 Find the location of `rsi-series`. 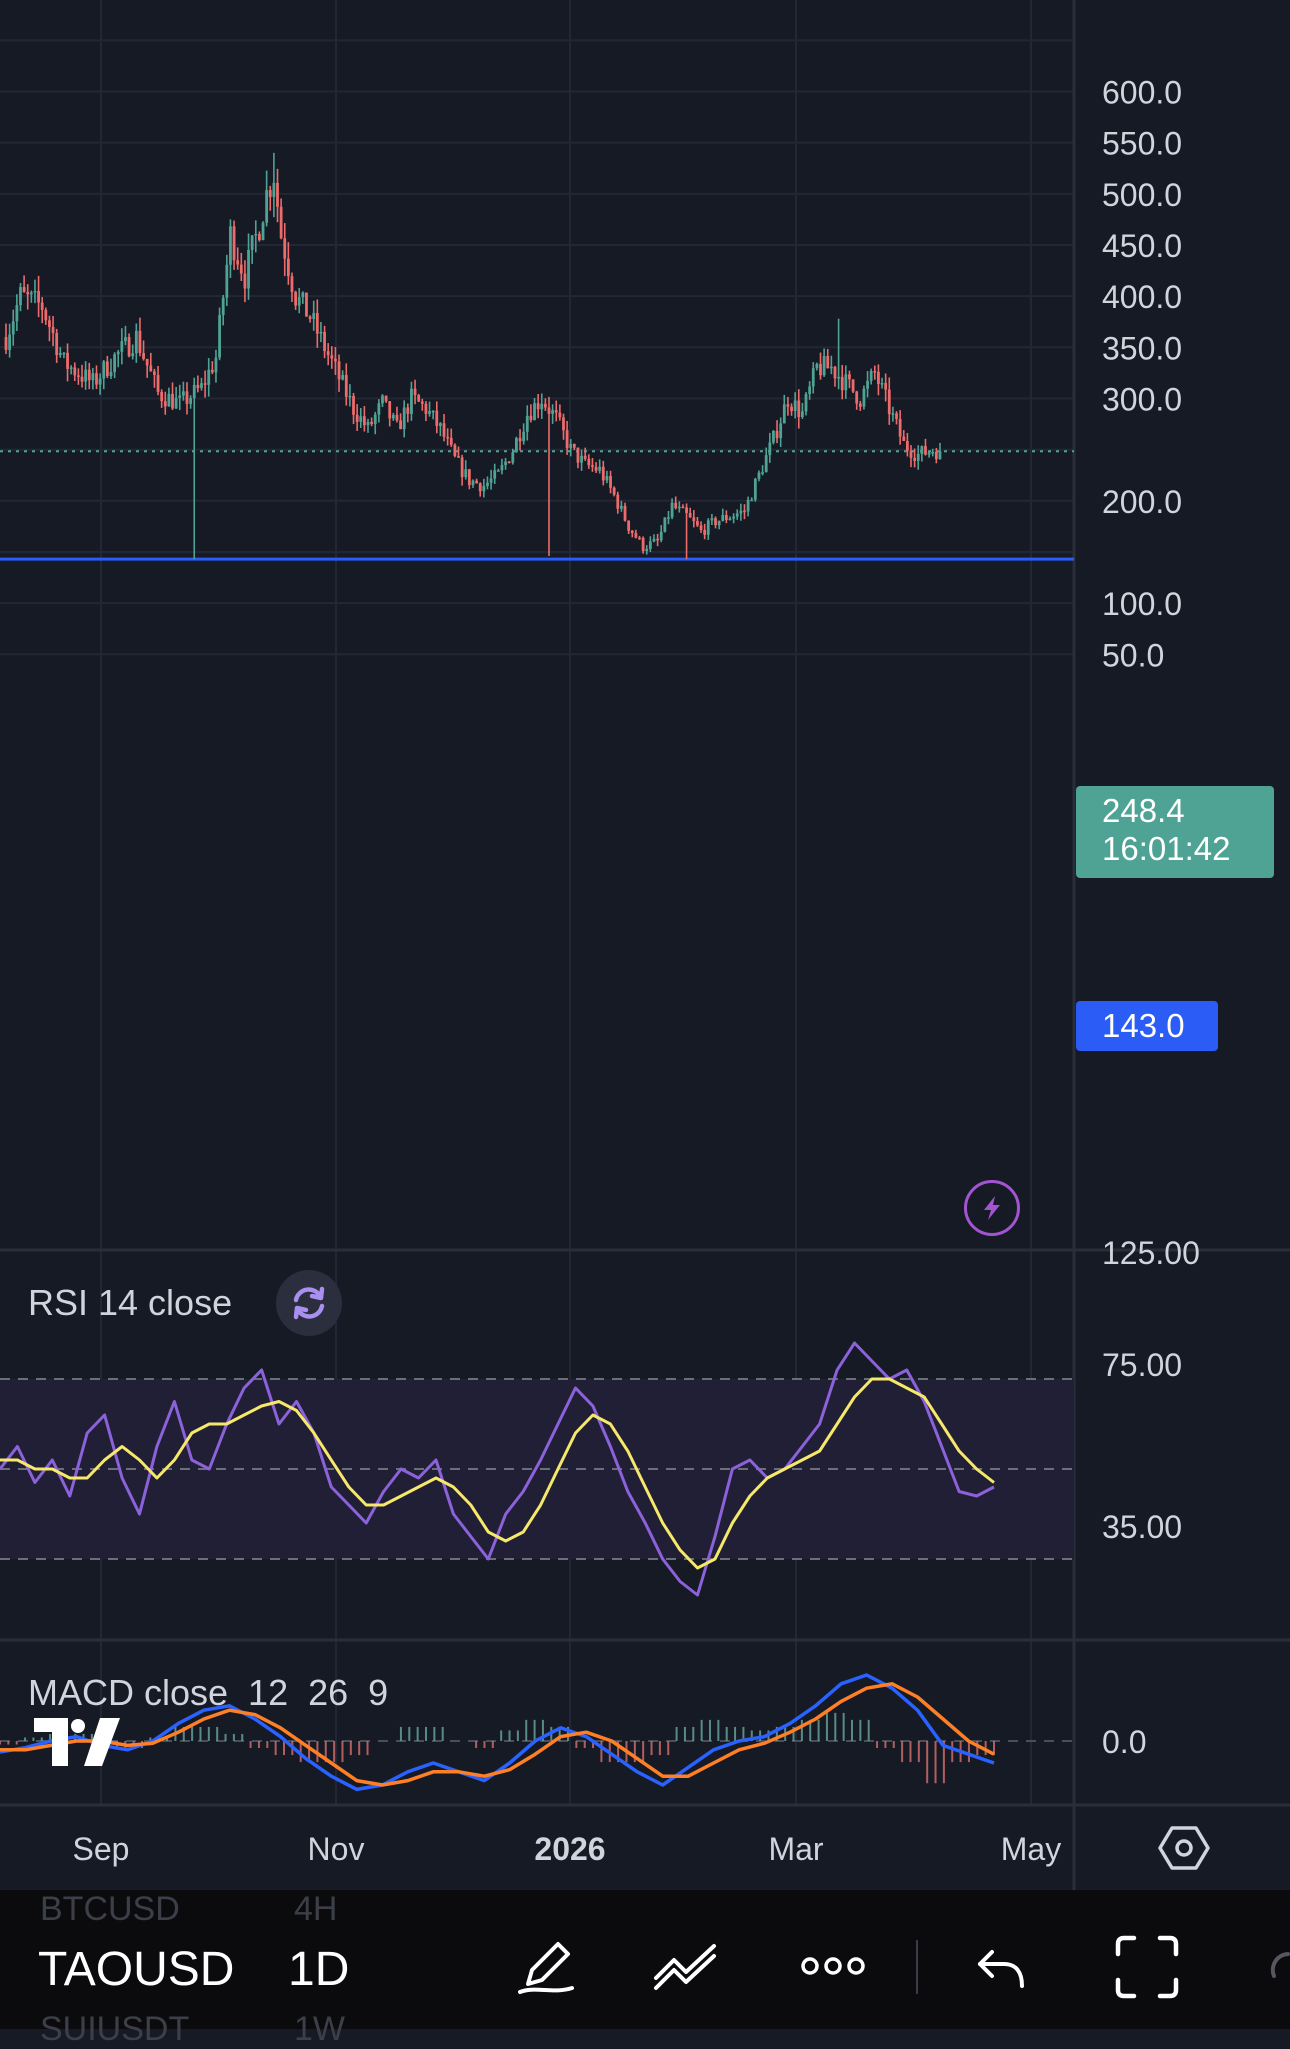

rsi-series is located at coordinates (497, 1469).